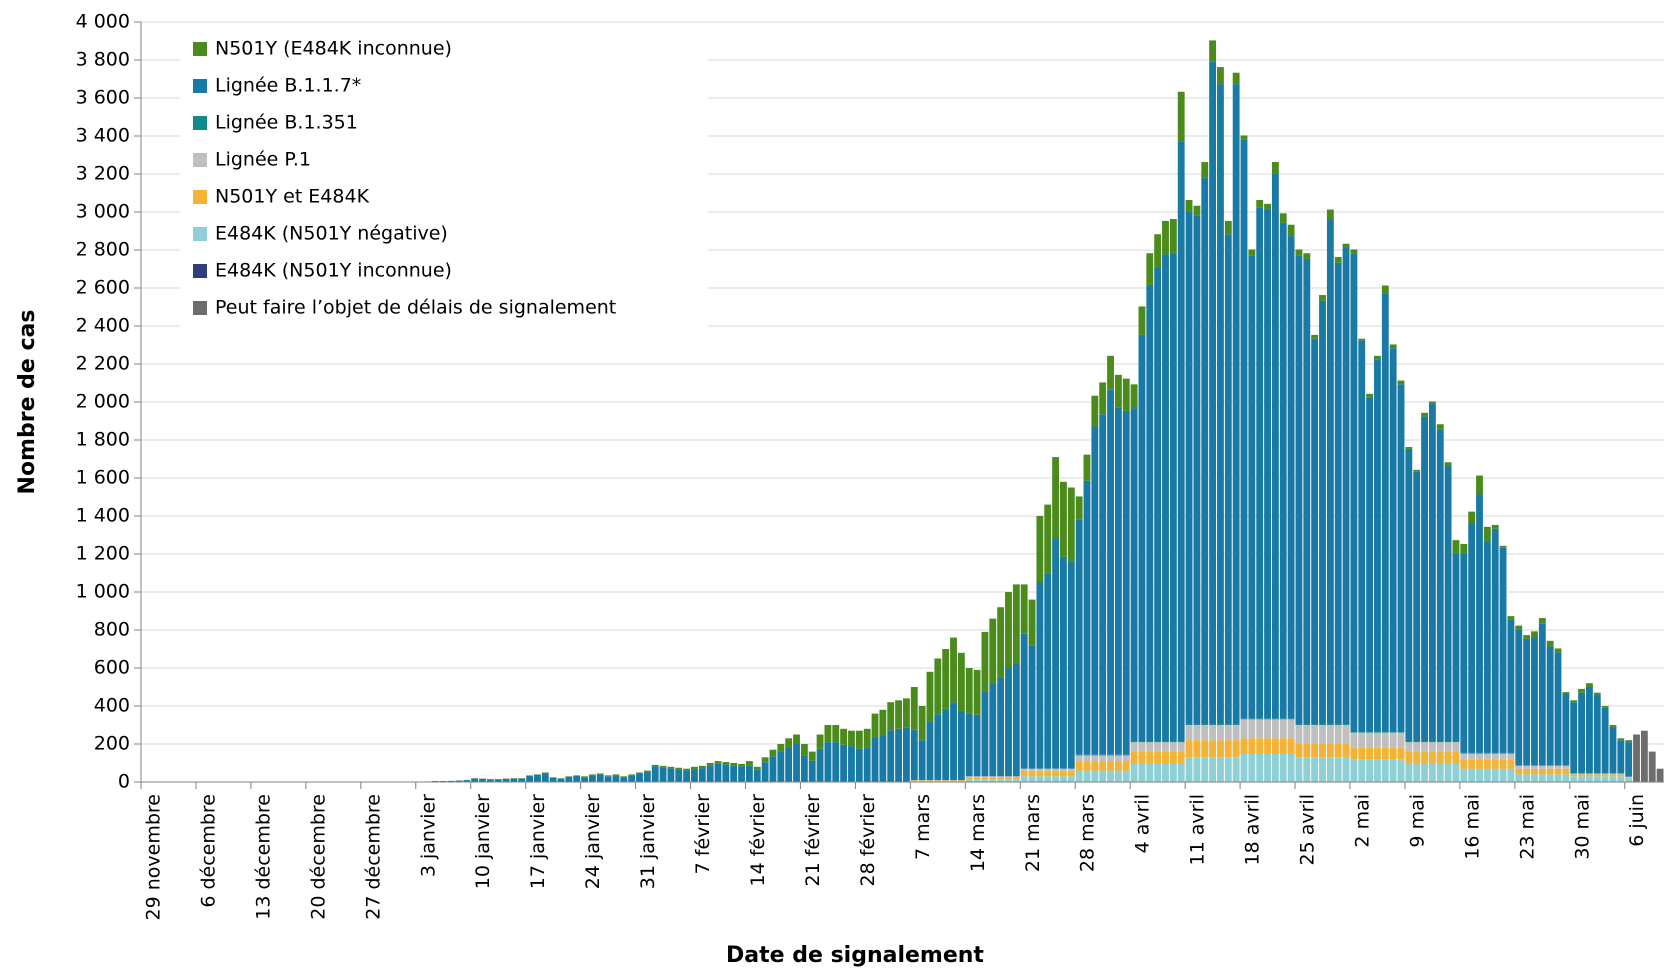  I want to click on x-tick-label: 16 mai, so click(1472, 827).